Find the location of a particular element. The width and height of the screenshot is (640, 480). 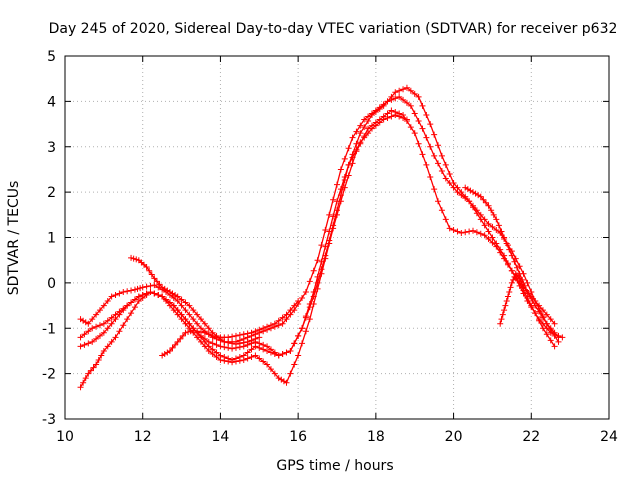

series-line is located at coordinates (511, 262).